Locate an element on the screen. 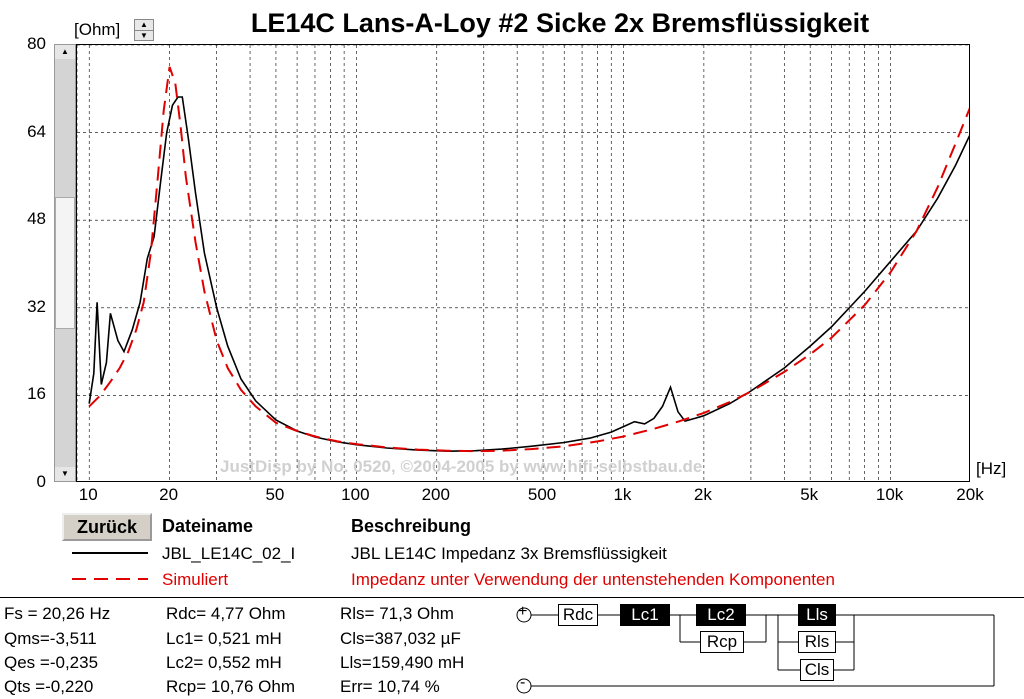  x-tick-label: 5k is located at coordinates (809, 494).